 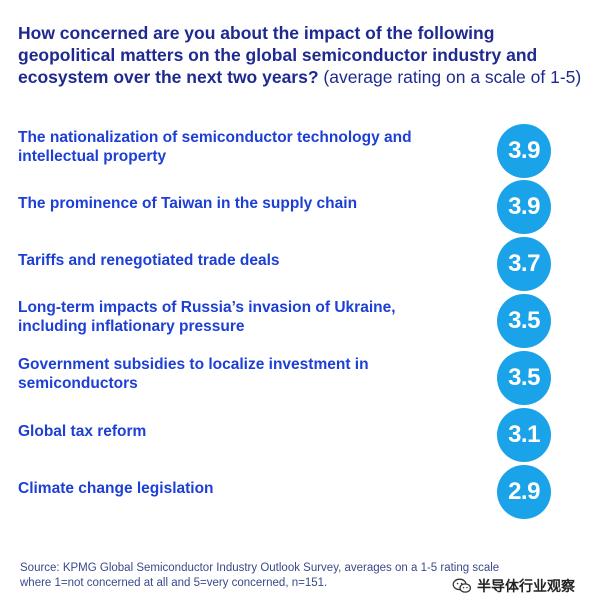 What do you see at coordinates (149, 260) in the screenshot?
I see `item-label: Tariffs and renegotiated trade deals` at bounding box center [149, 260].